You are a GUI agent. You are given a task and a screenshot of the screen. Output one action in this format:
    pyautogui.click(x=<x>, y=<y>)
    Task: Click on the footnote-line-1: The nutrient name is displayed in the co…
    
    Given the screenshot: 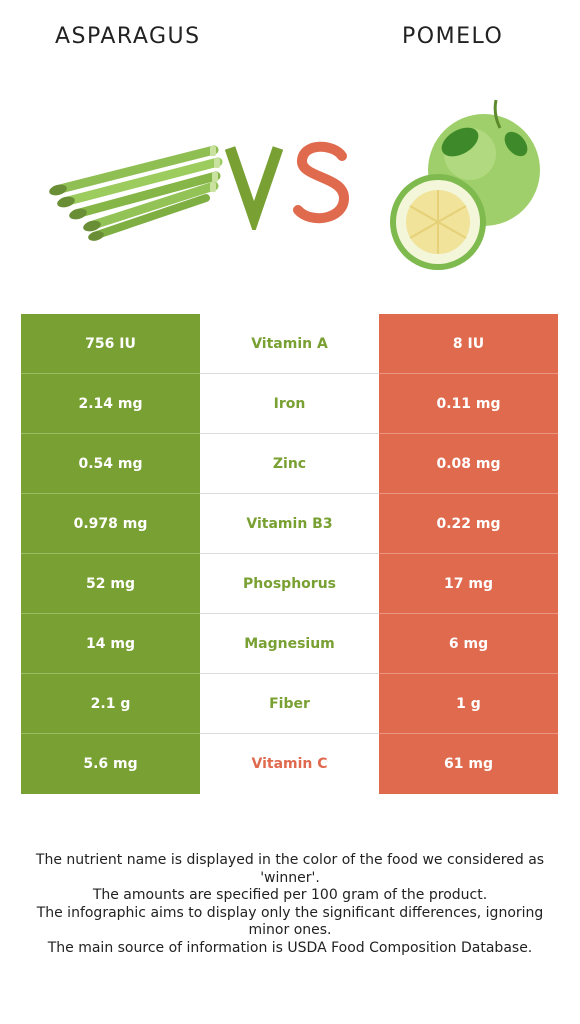 What is the action you would take?
    pyautogui.click(x=290, y=869)
    